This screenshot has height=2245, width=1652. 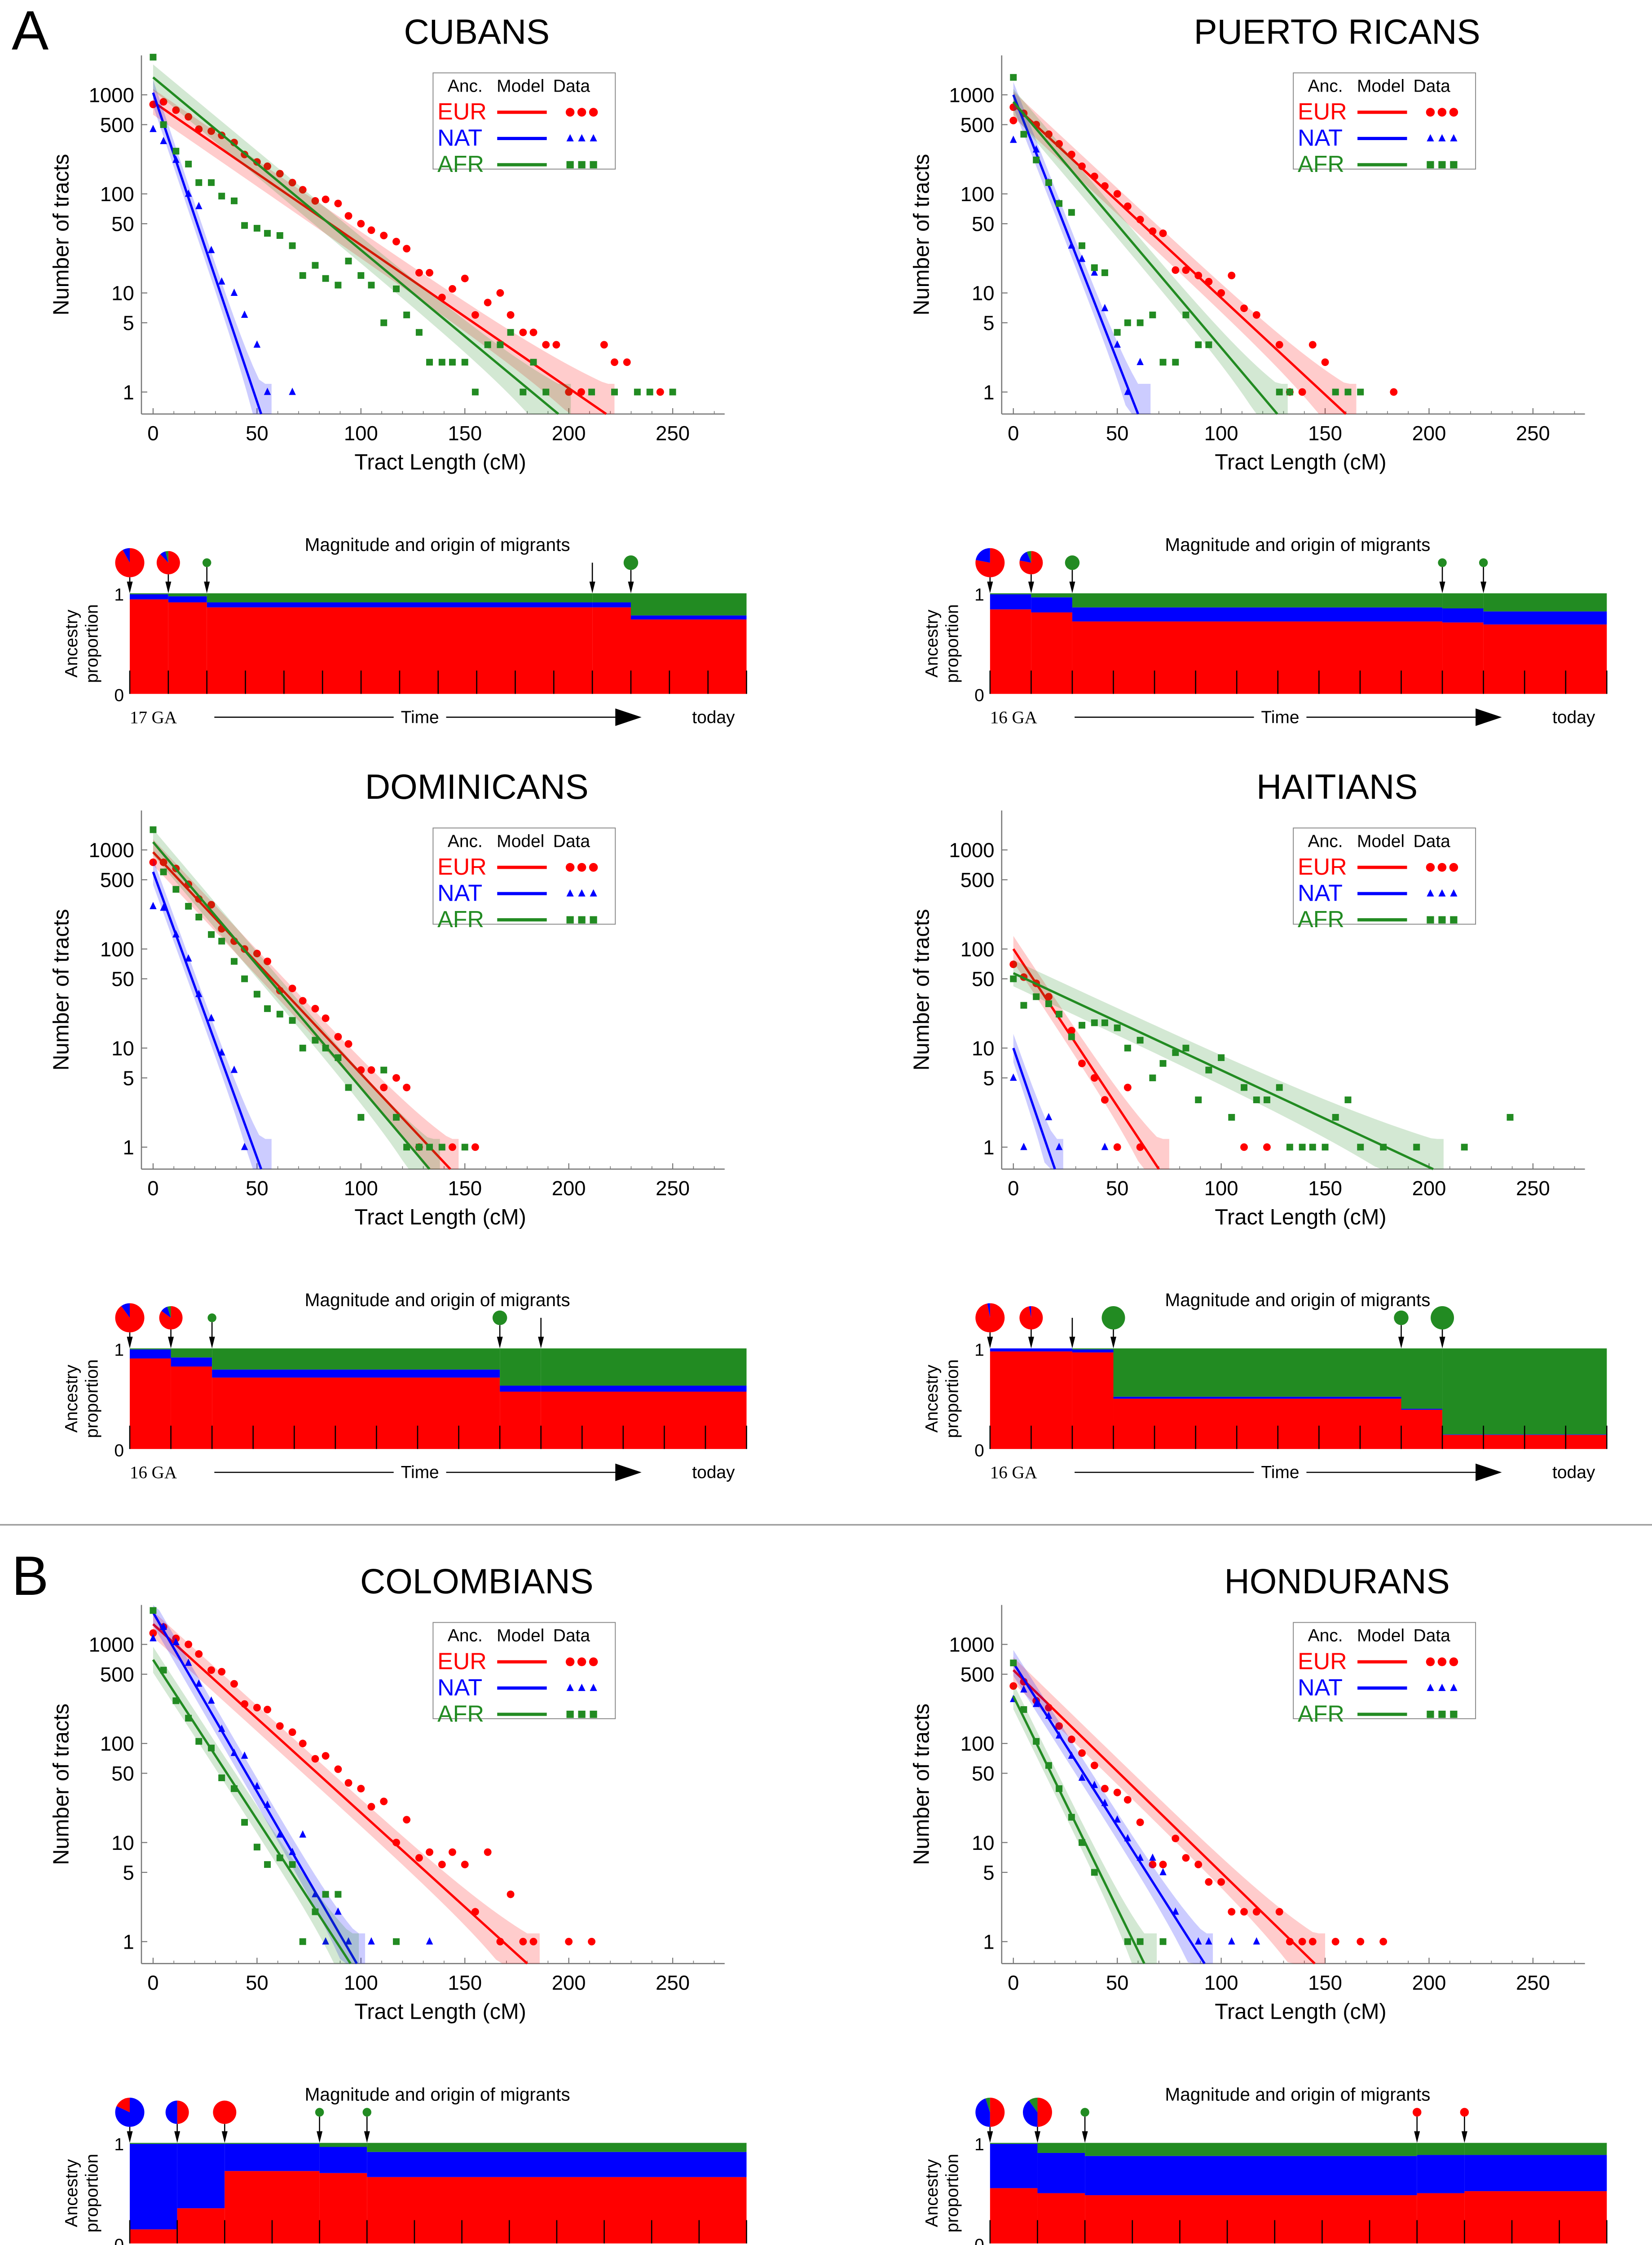 I want to click on legend-header: Anc., so click(x=1325, y=86).